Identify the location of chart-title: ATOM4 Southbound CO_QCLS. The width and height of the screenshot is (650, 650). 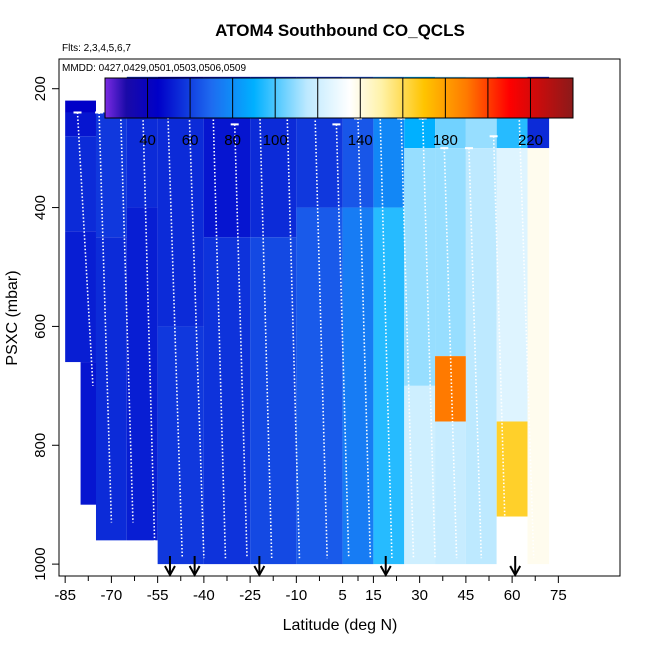
(340, 30).